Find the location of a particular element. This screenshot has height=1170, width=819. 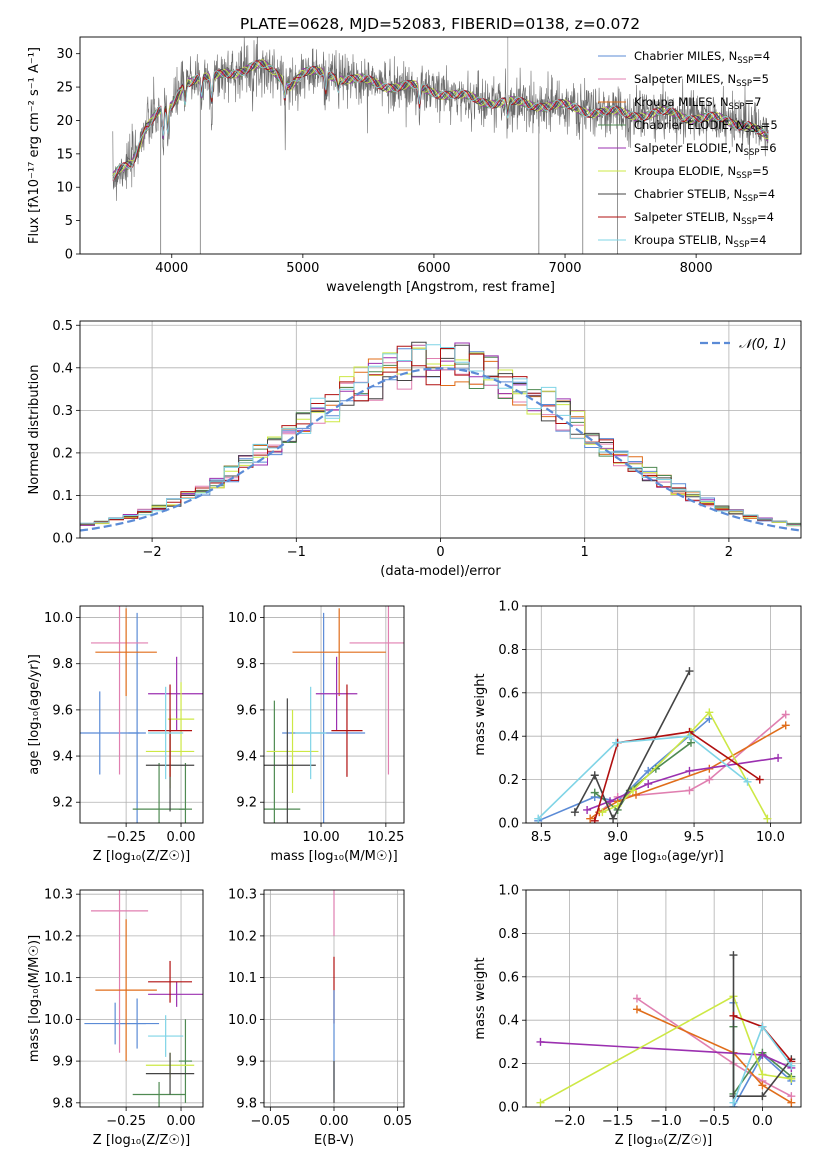

legend-text: Chabrier STELIB, N is located at coordinates (688, 194).